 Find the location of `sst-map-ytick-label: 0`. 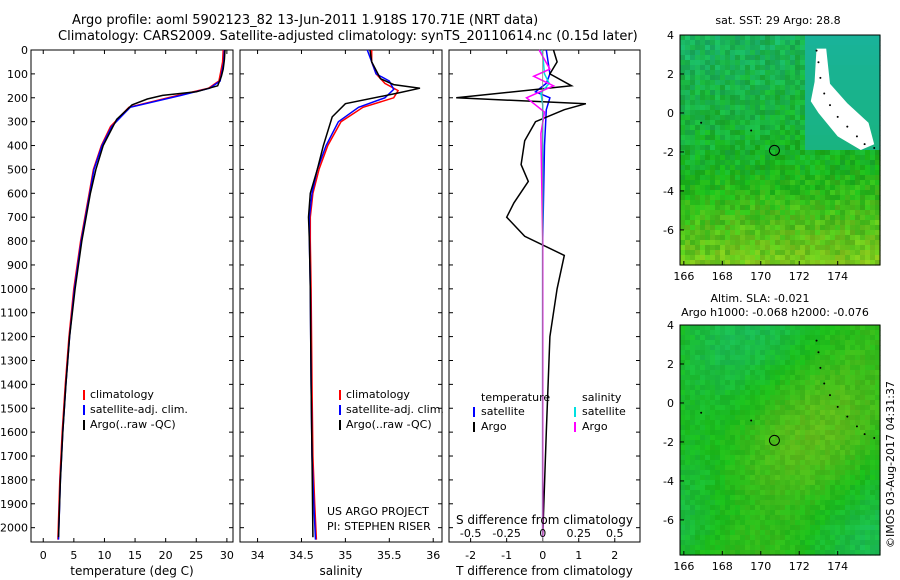

sst-map-ytick-label: 0 is located at coordinates (670, 113).